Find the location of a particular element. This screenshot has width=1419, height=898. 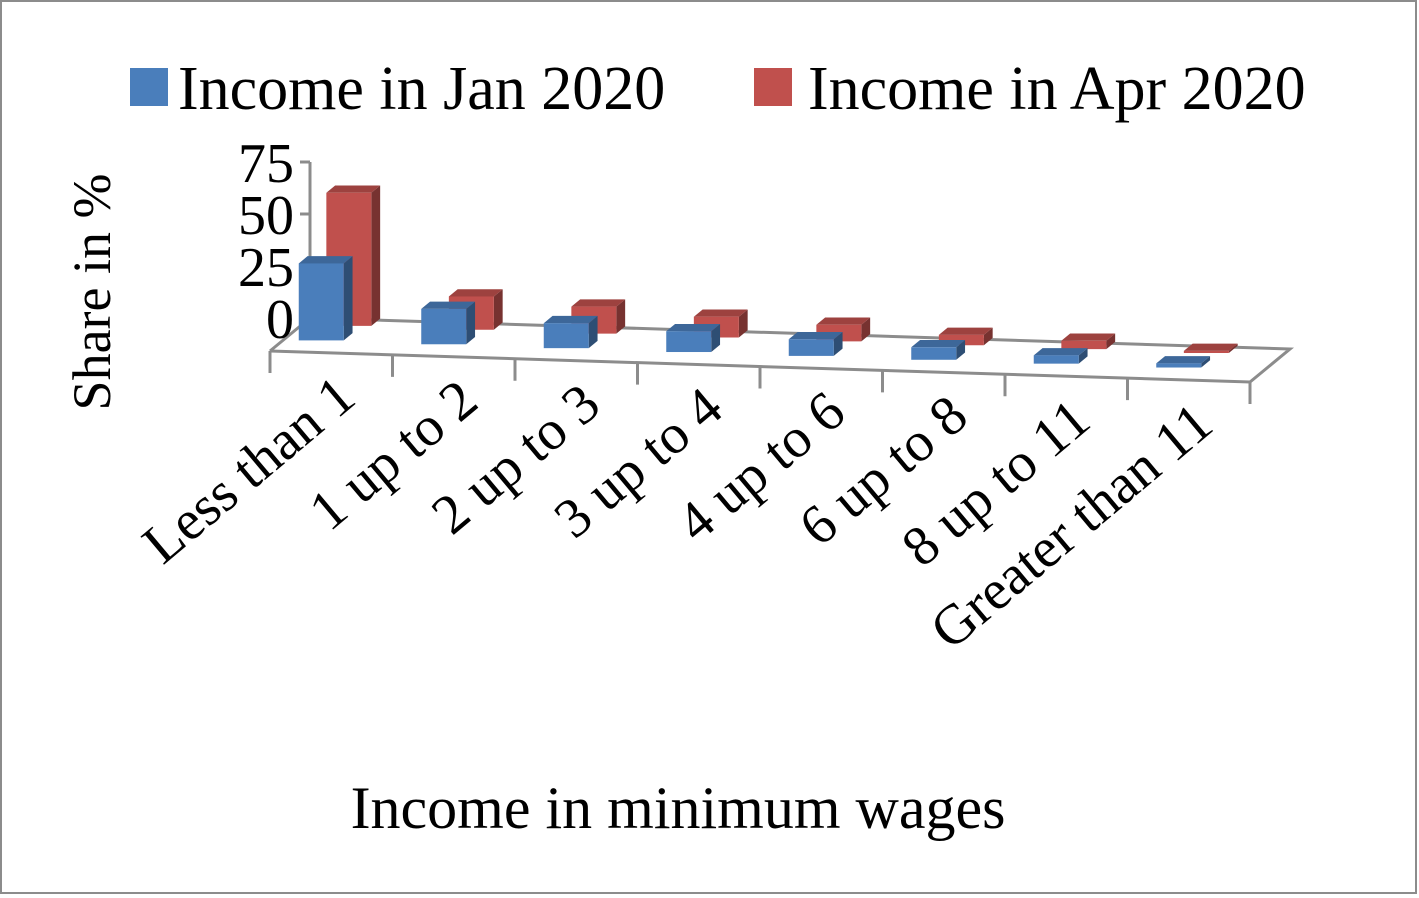

y-tick-label: 50 is located at coordinates (266, 216).